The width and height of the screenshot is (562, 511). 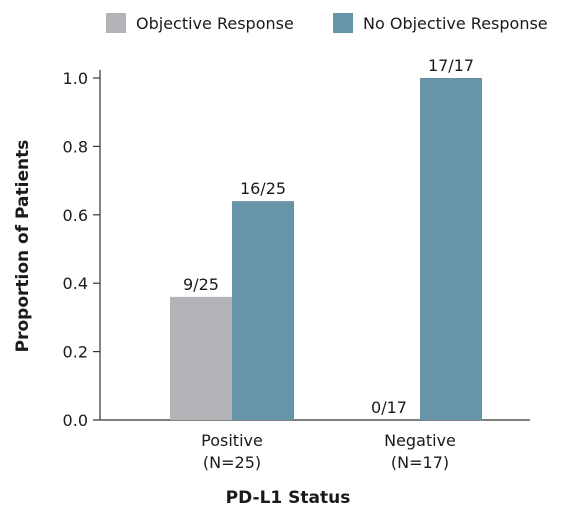 I want to click on y-tick-label: 0.6, so click(x=75, y=215).